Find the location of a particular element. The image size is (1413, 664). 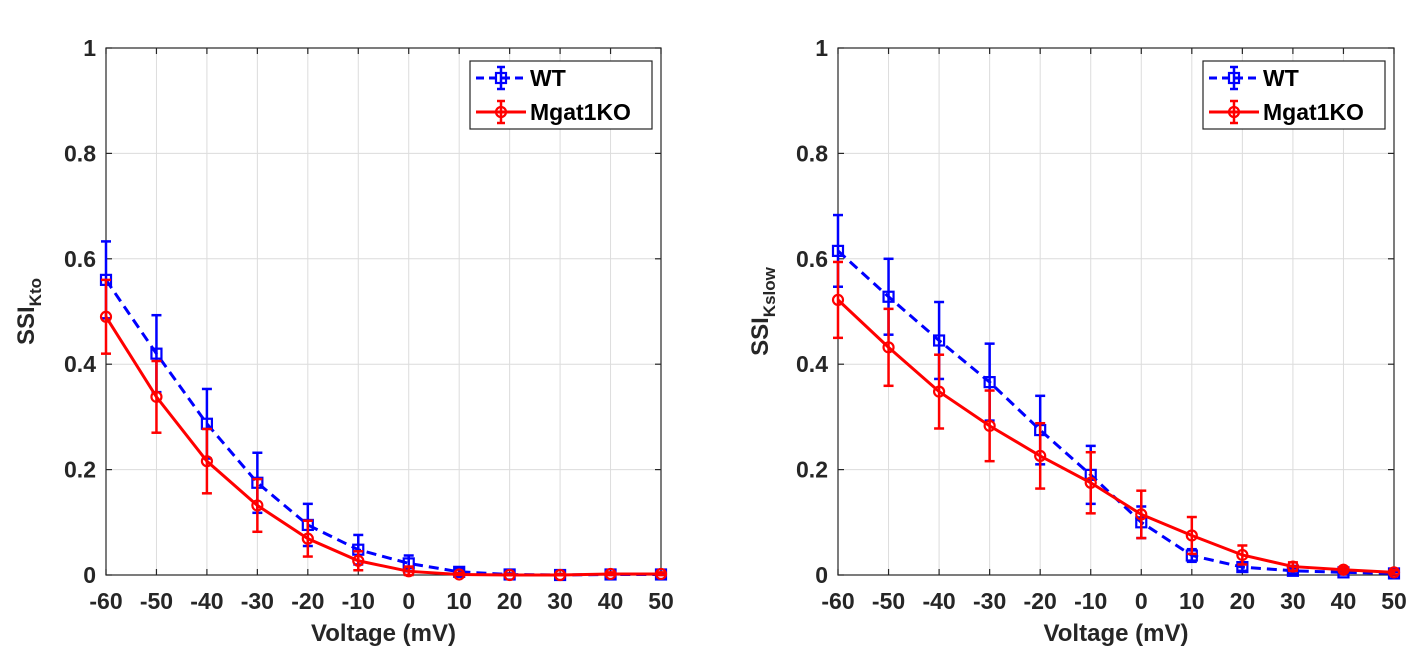

y-axis-label-subscript: Kslow is located at coordinates (769, 291).